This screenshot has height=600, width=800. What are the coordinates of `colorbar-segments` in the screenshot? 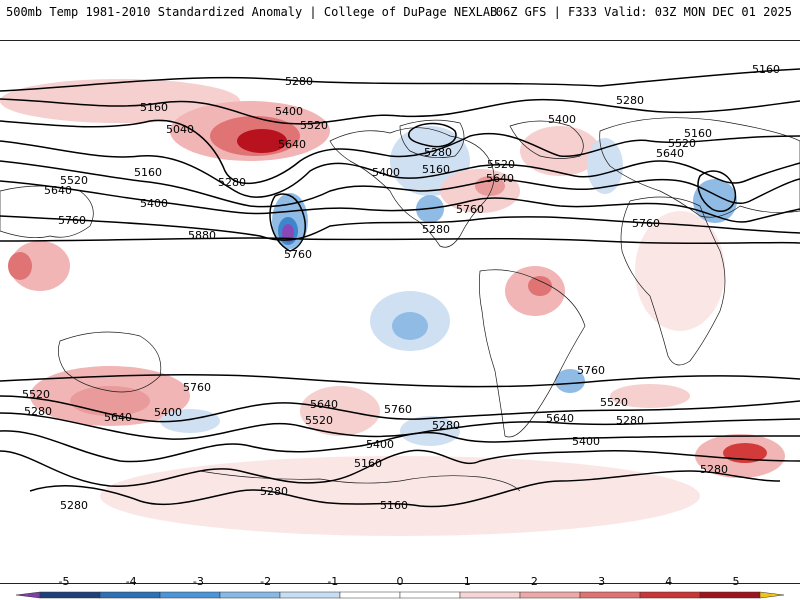 It's located at (400, 595).